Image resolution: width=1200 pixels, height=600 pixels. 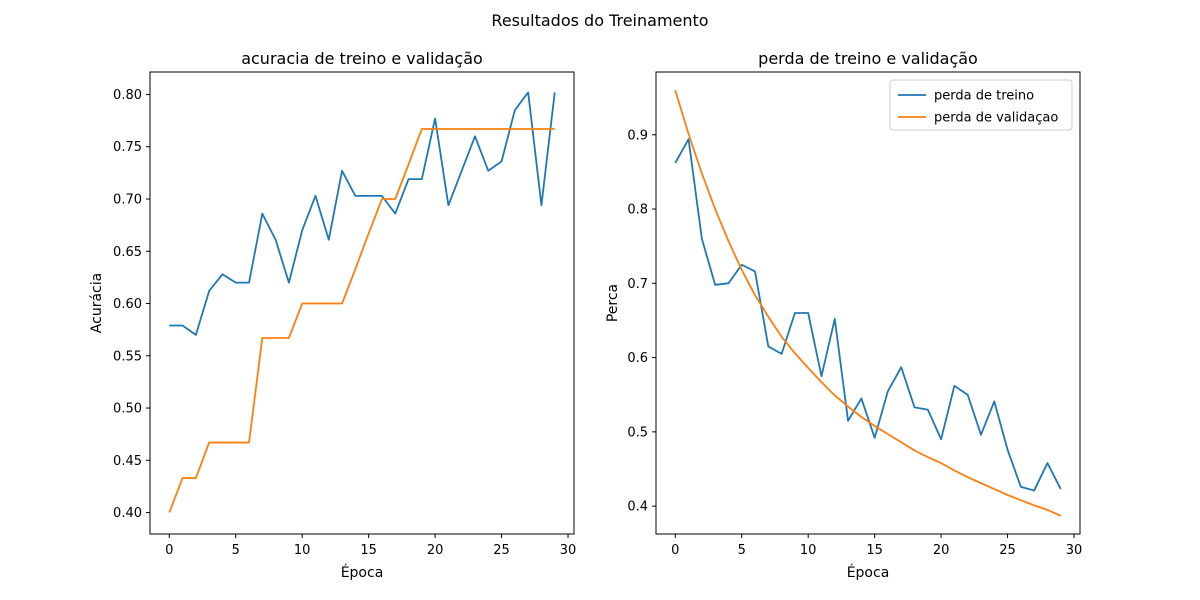 I want to click on accuracy-y-tick-label: 0.75, so click(x=127, y=147).